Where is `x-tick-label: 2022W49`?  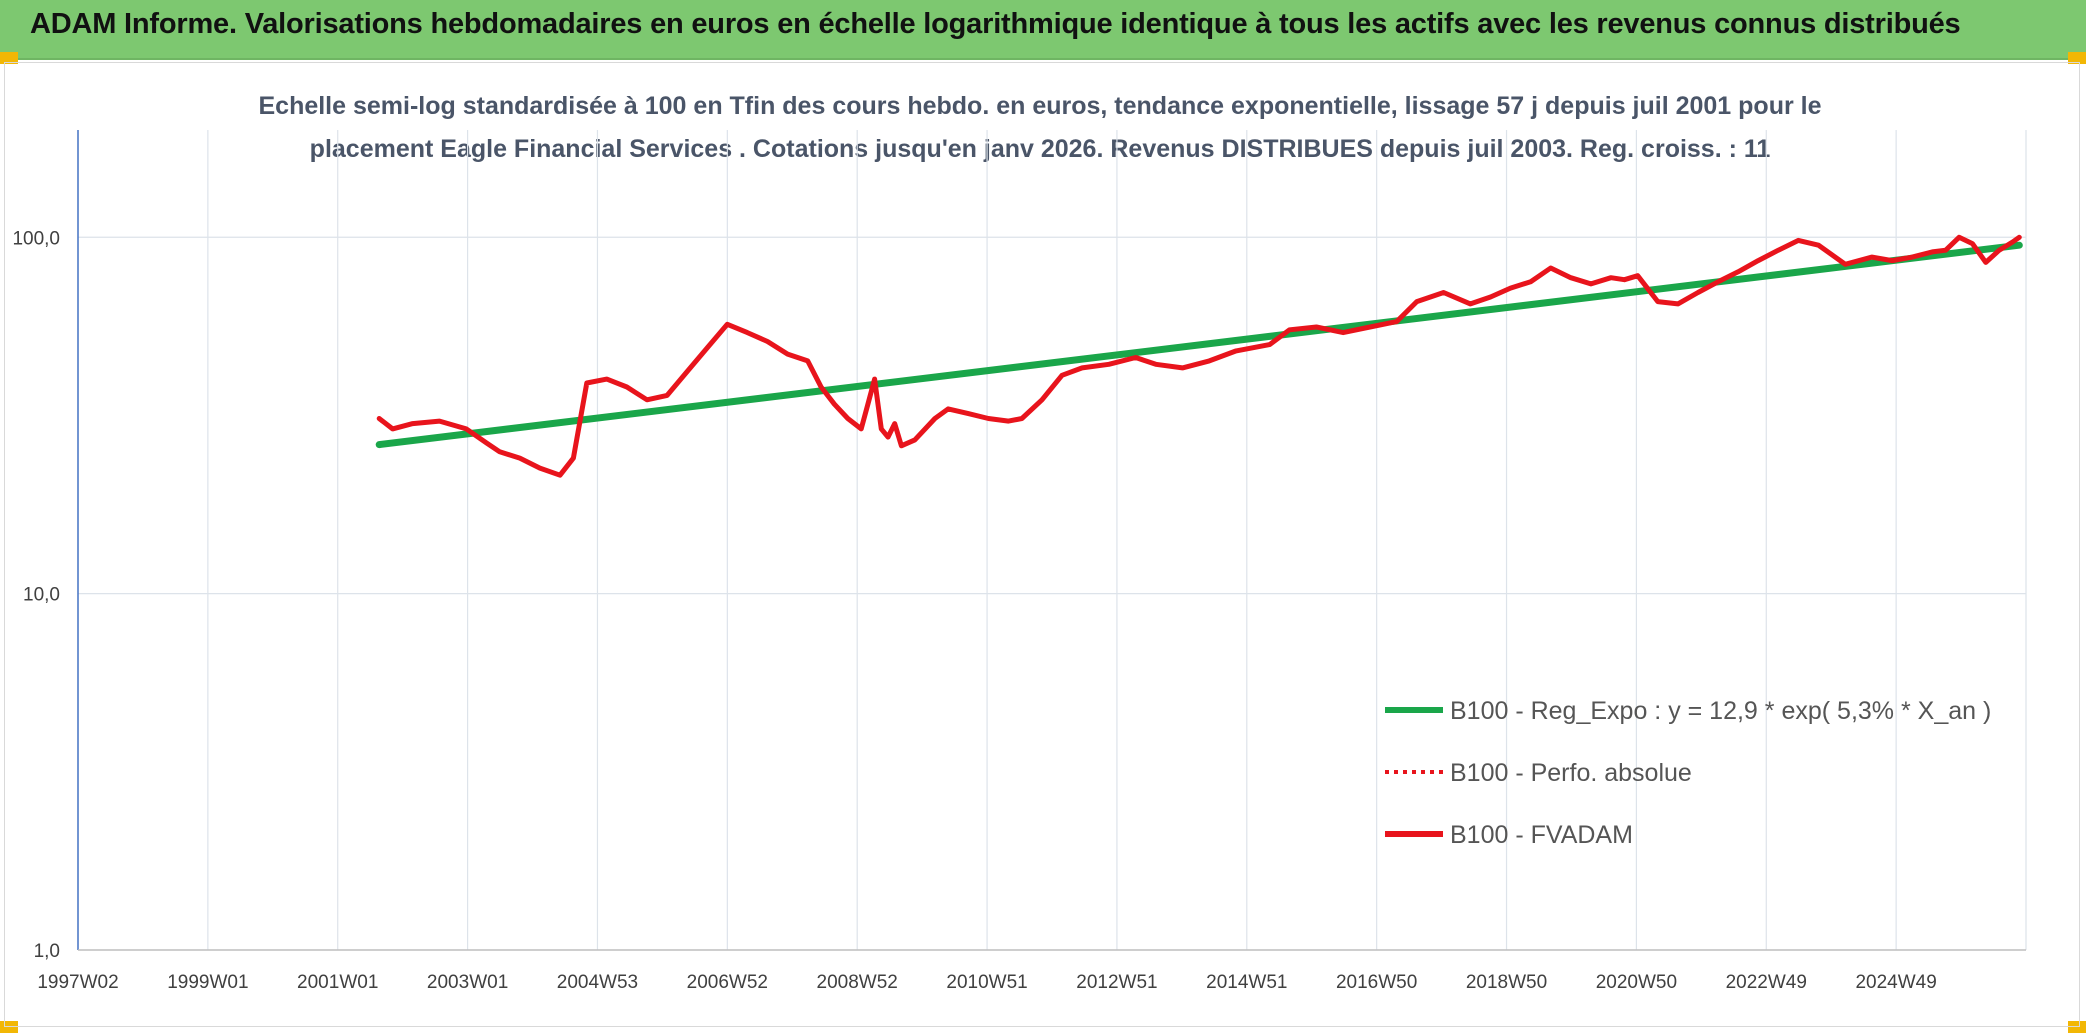
x-tick-label: 2022W49 is located at coordinates (1766, 982).